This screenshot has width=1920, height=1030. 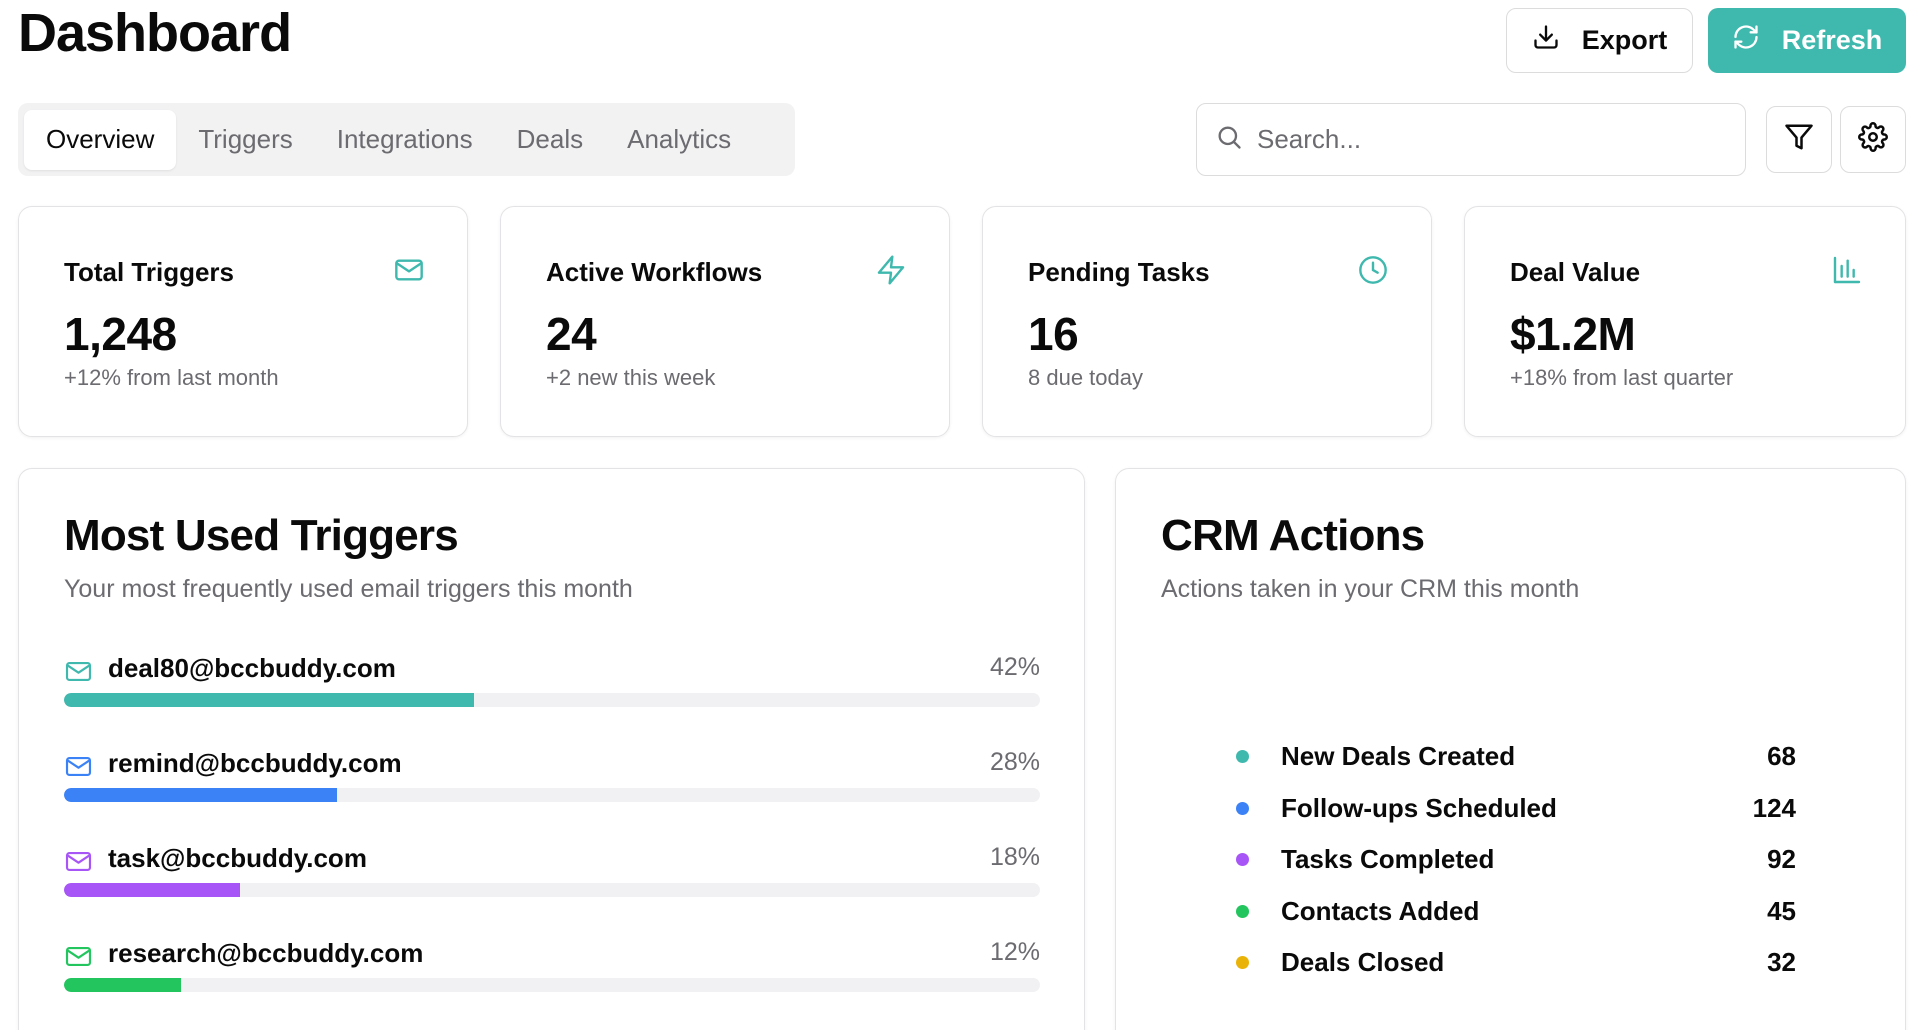 I want to click on filter-button, so click(x=1799, y=139).